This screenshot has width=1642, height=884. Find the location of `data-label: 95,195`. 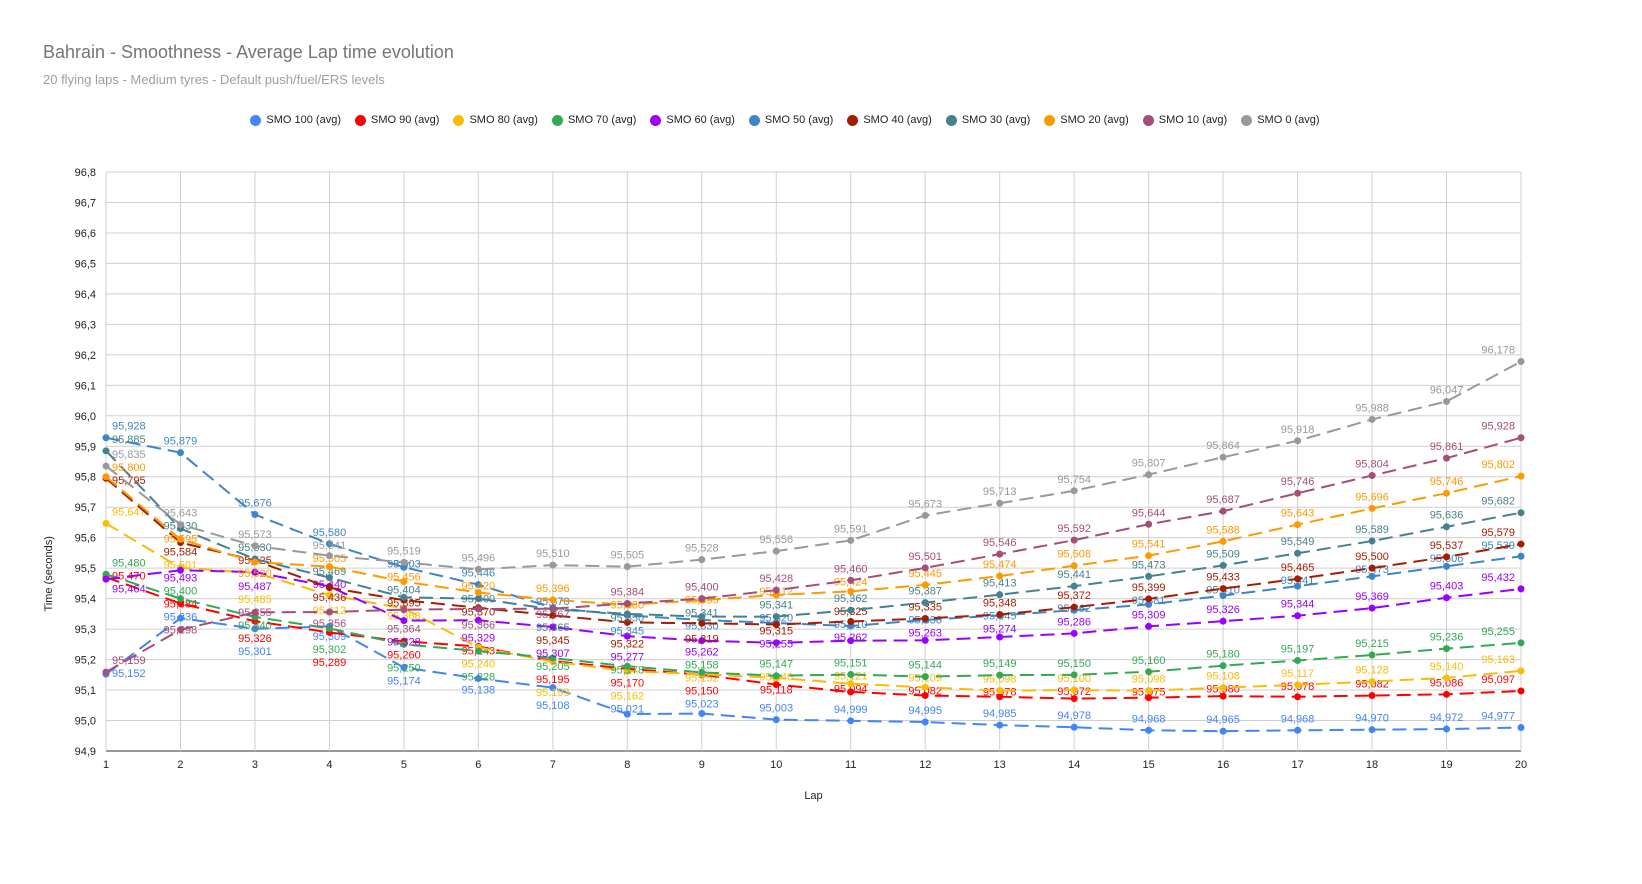

data-label: 95,195 is located at coordinates (553, 680).